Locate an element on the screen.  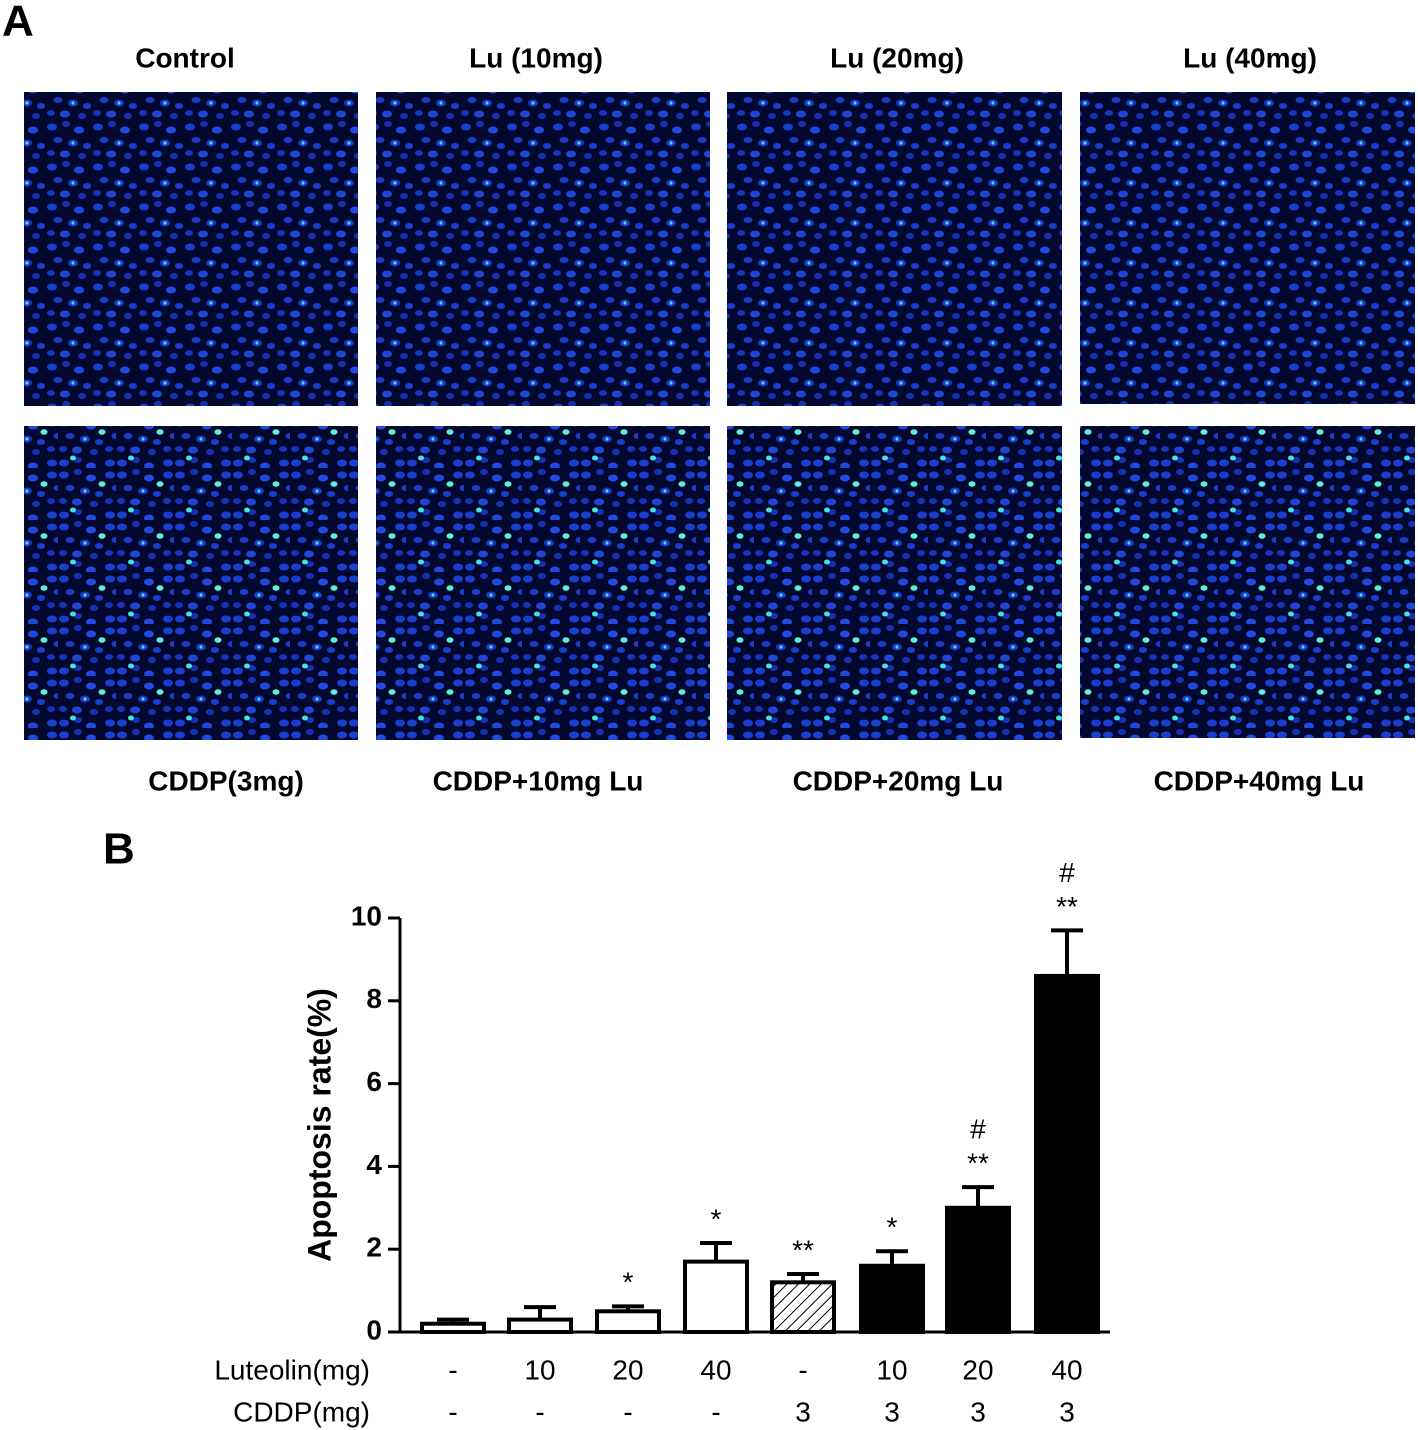
image-label: Lu (20mg) is located at coordinates (897, 57).